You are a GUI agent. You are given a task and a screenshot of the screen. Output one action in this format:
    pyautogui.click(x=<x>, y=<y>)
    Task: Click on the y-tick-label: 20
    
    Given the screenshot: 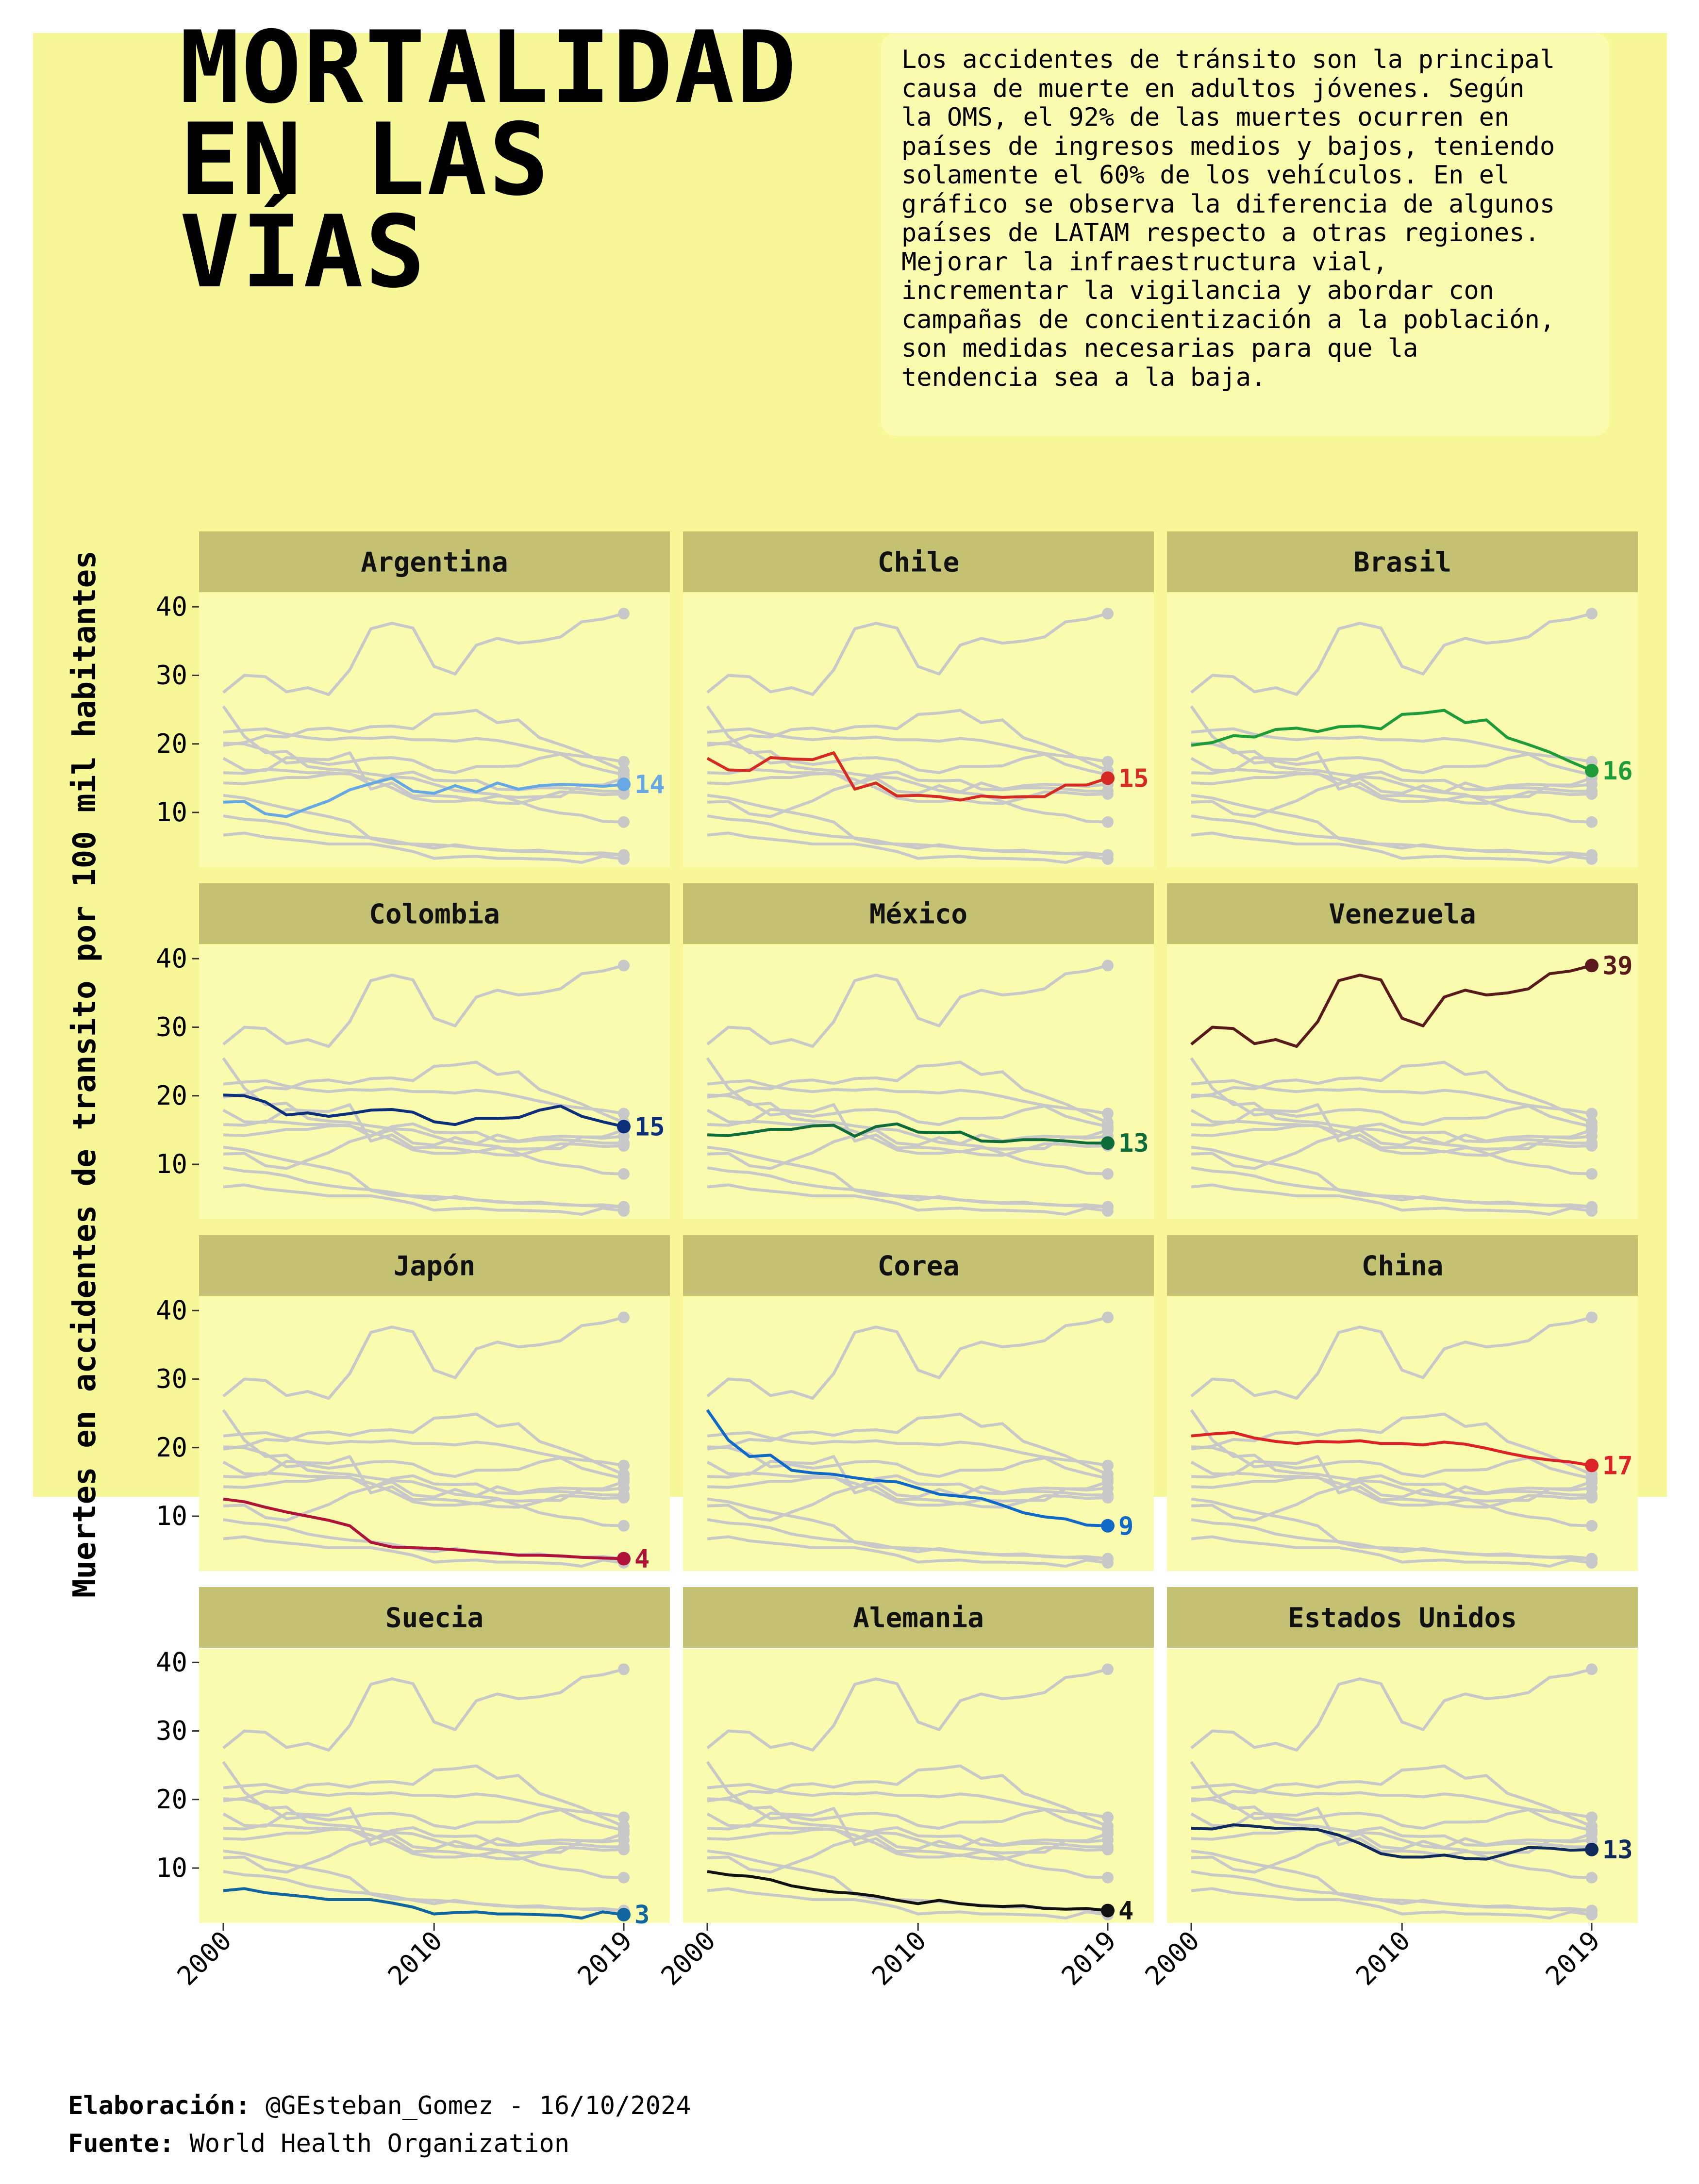 What is the action you would take?
    pyautogui.click(x=171, y=1799)
    